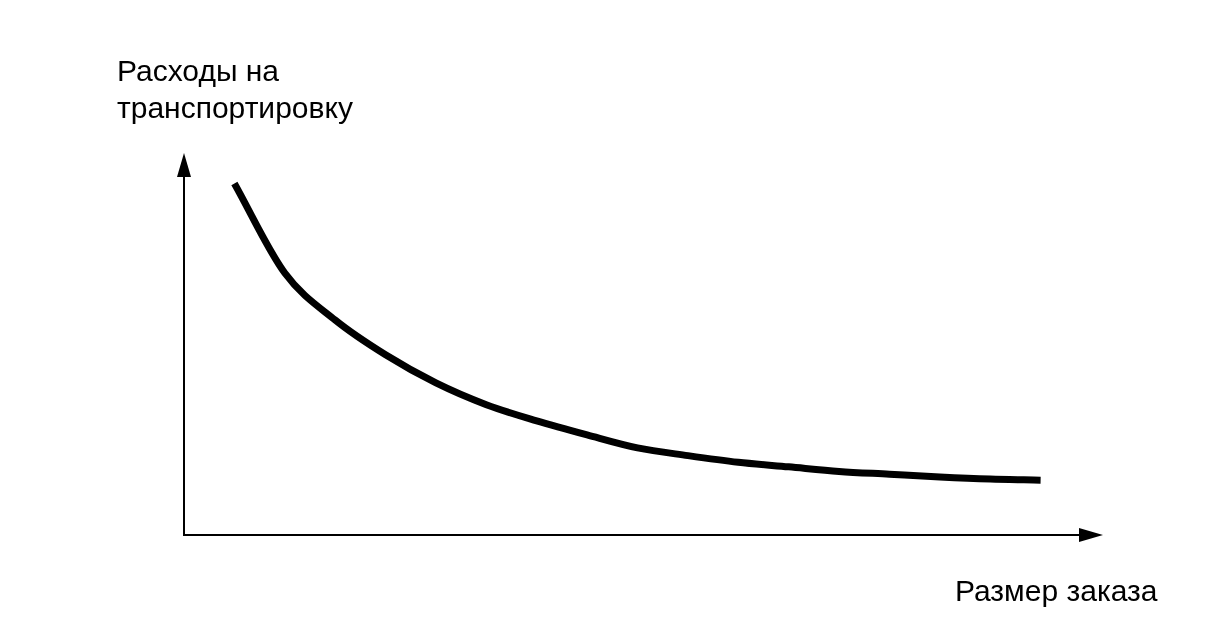 This screenshot has width=1229, height=637. I want to click on y-axis-title: Расходы на транспортировку, so click(235, 89).